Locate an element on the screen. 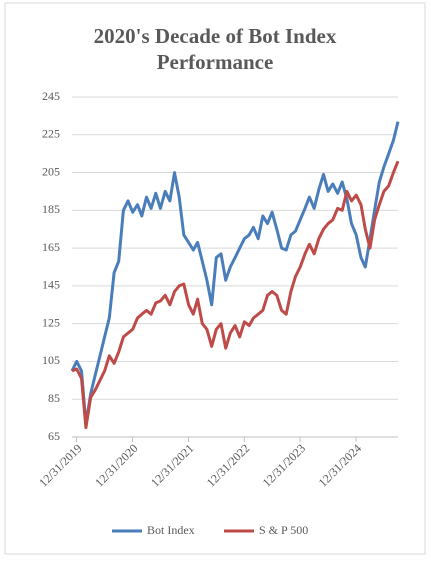  y-tick-label: 245 is located at coordinates (51, 96).